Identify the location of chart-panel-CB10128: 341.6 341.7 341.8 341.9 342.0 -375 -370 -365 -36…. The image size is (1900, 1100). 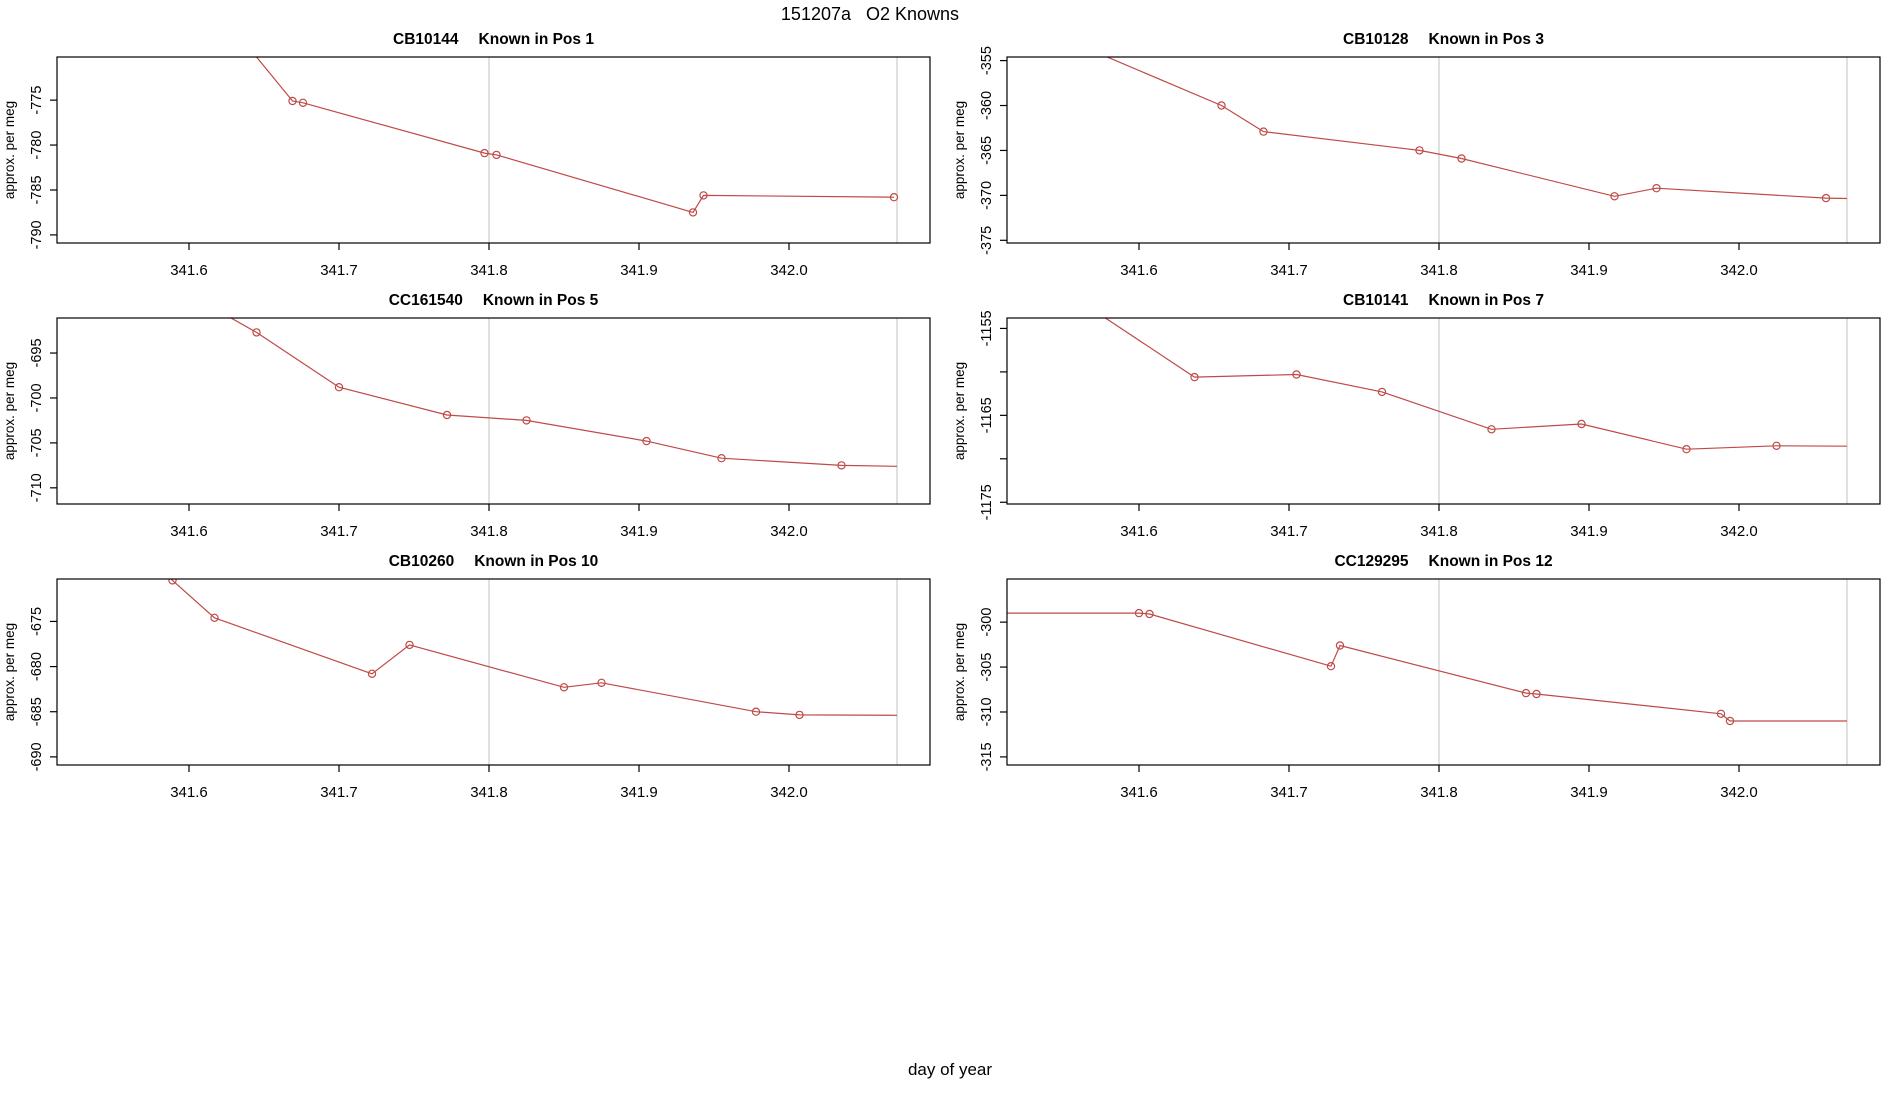
(1416, 155).